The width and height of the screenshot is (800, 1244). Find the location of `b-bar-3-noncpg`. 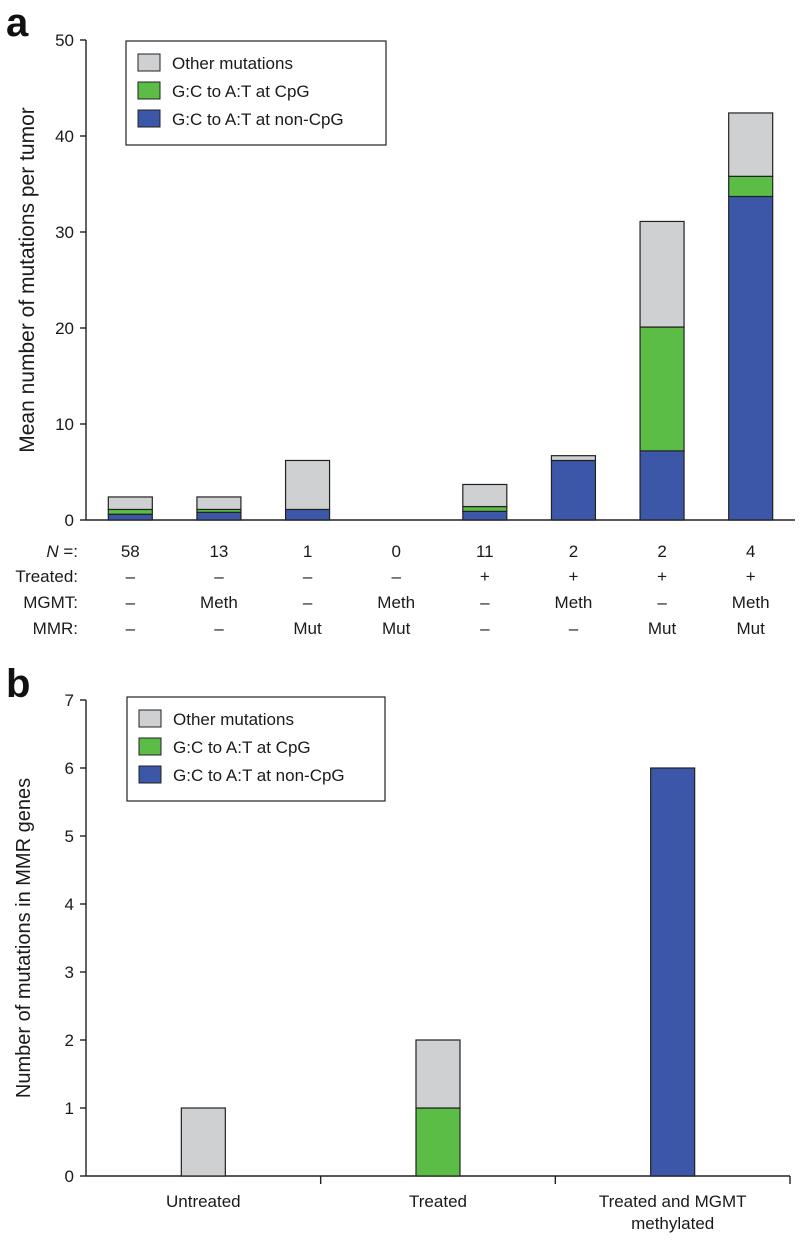

b-bar-3-noncpg is located at coordinates (673, 972).